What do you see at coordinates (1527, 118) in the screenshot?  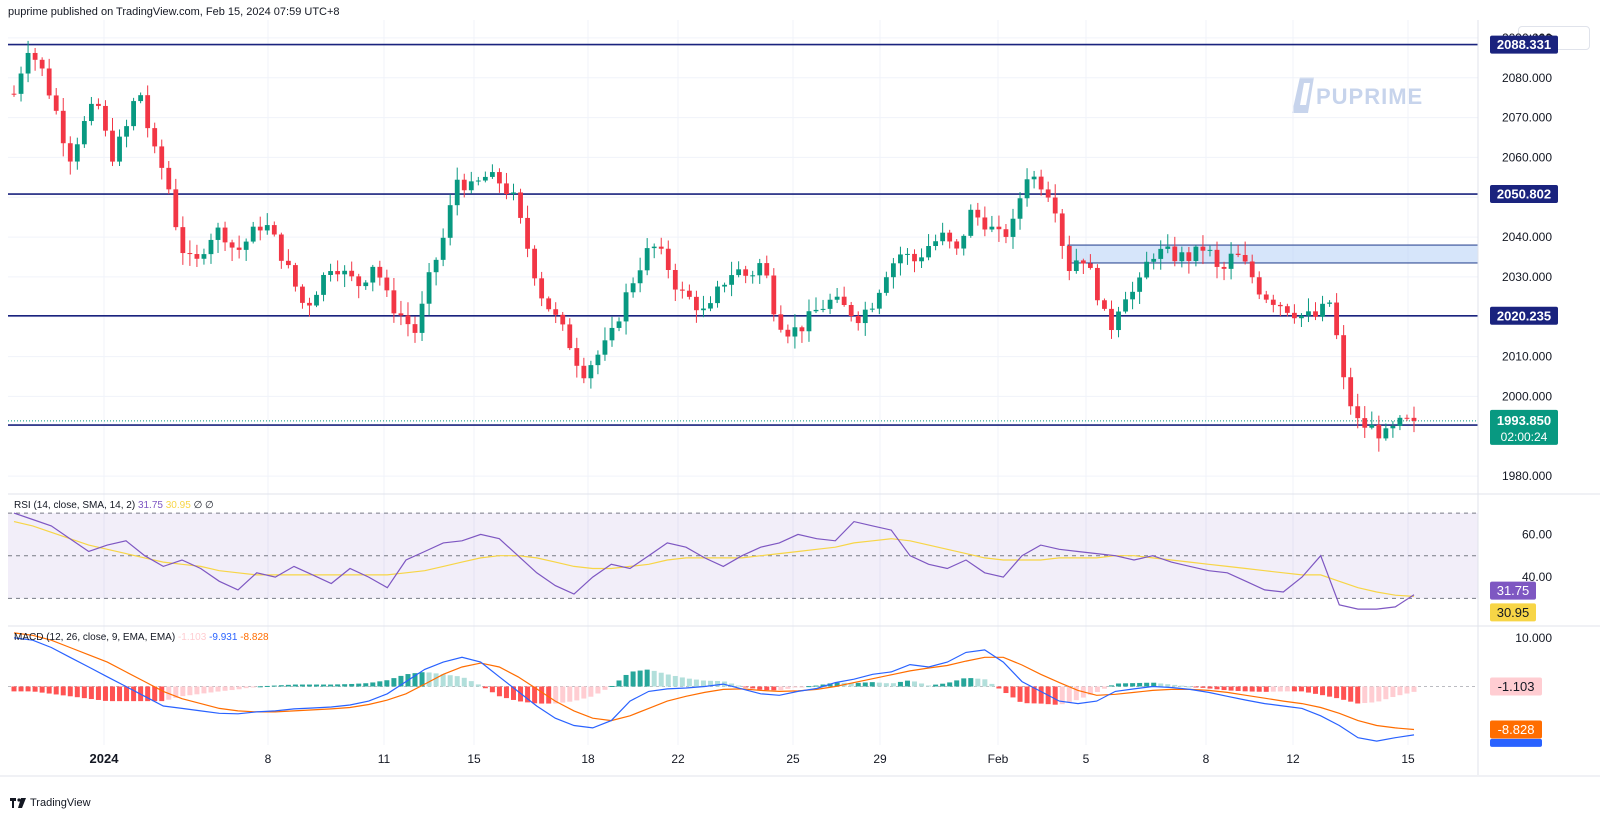 I see `price-tick-label: 2070.000` at bounding box center [1527, 118].